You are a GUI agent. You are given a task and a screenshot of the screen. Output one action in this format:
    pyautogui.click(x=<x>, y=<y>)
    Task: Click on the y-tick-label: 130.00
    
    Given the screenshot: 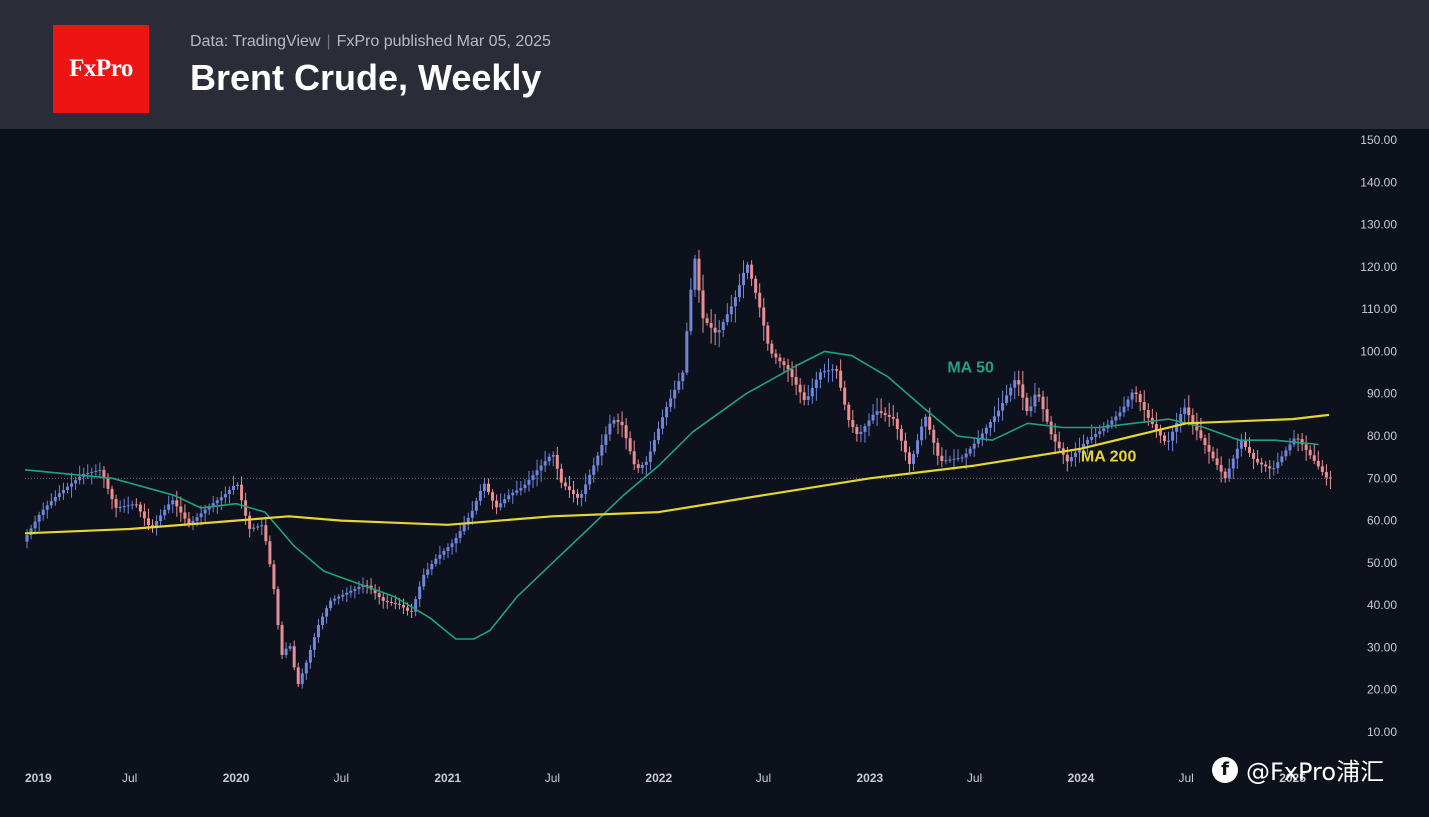 What is the action you would take?
    pyautogui.click(x=1378, y=225)
    